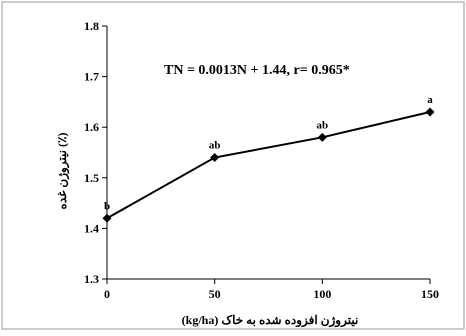 The image size is (466, 336). I want to click on regression-equation: TN = 0.0013N + 1.44, r= 0.965*, so click(257, 70).